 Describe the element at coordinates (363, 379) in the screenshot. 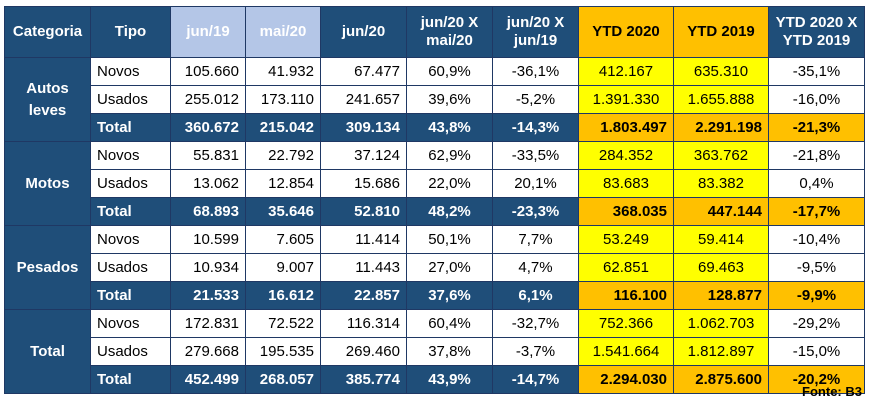

I see `cell-jun20: 385.774` at that location.